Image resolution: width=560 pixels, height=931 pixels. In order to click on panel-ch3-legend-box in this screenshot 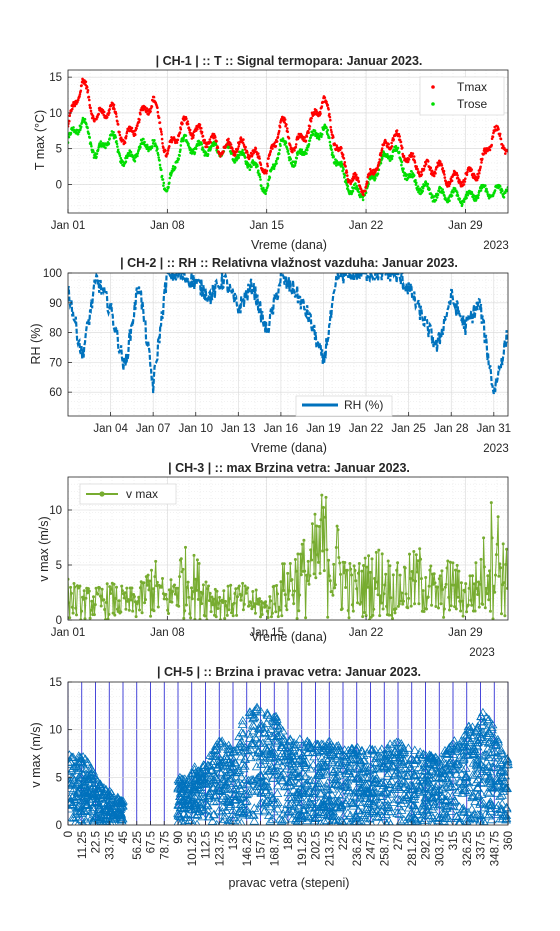, I will do `click(128, 494)`.